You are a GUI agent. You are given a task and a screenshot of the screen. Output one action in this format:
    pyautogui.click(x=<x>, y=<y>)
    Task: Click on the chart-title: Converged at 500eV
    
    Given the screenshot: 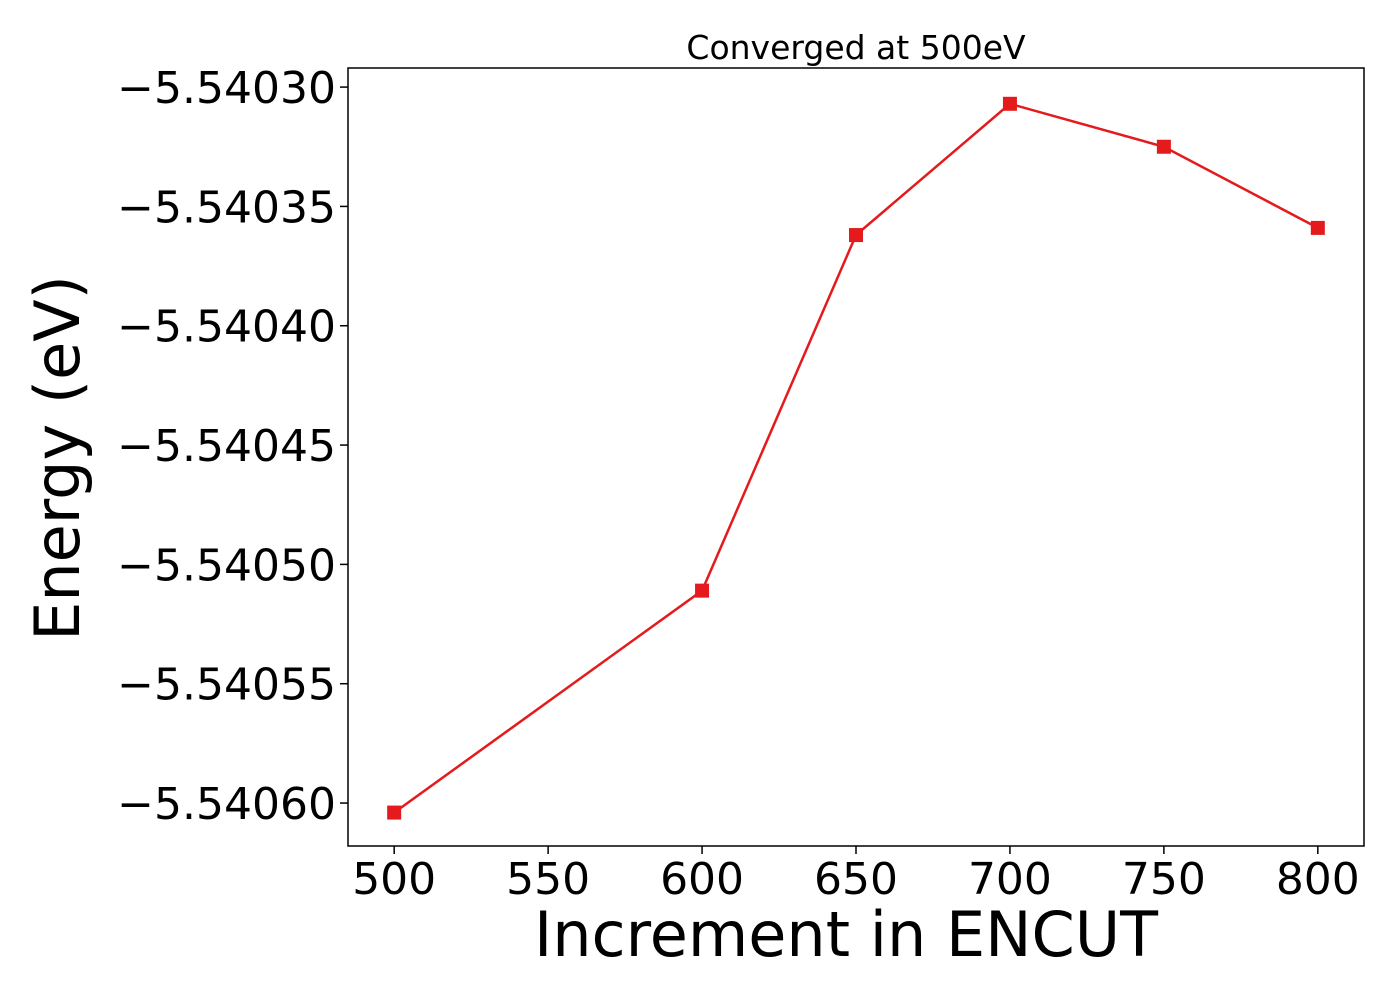 What is the action you would take?
    pyautogui.click(x=856, y=47)
    